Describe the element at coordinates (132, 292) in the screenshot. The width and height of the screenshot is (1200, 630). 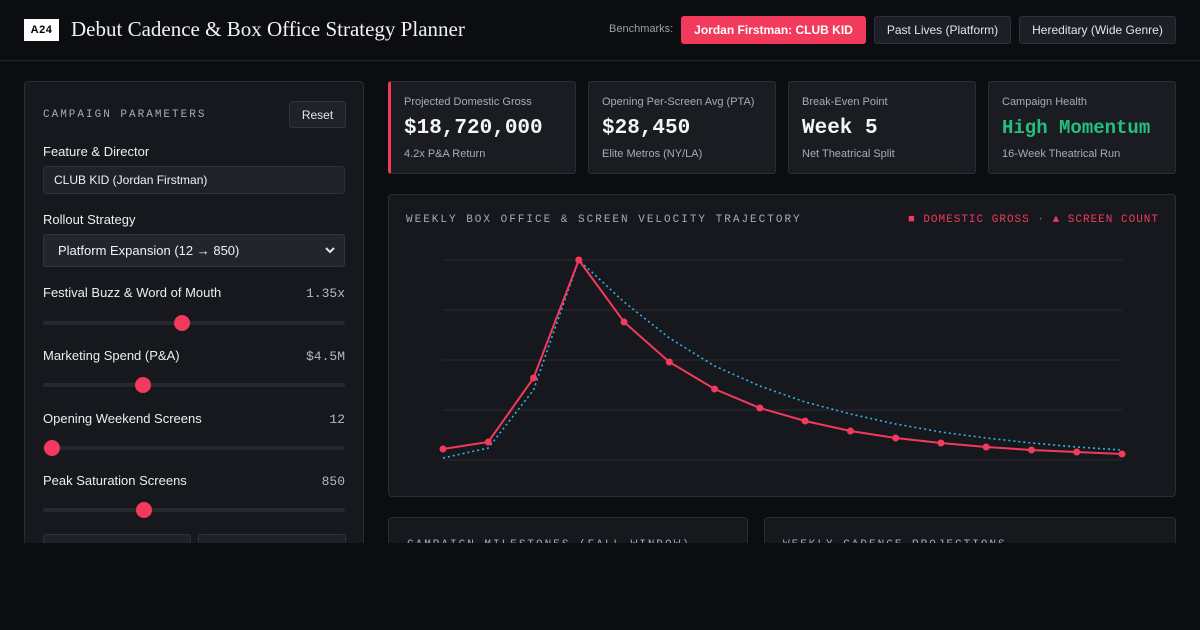
I see `festival-buzz-label: Festival Buzz & Word of Mouth` at that location.